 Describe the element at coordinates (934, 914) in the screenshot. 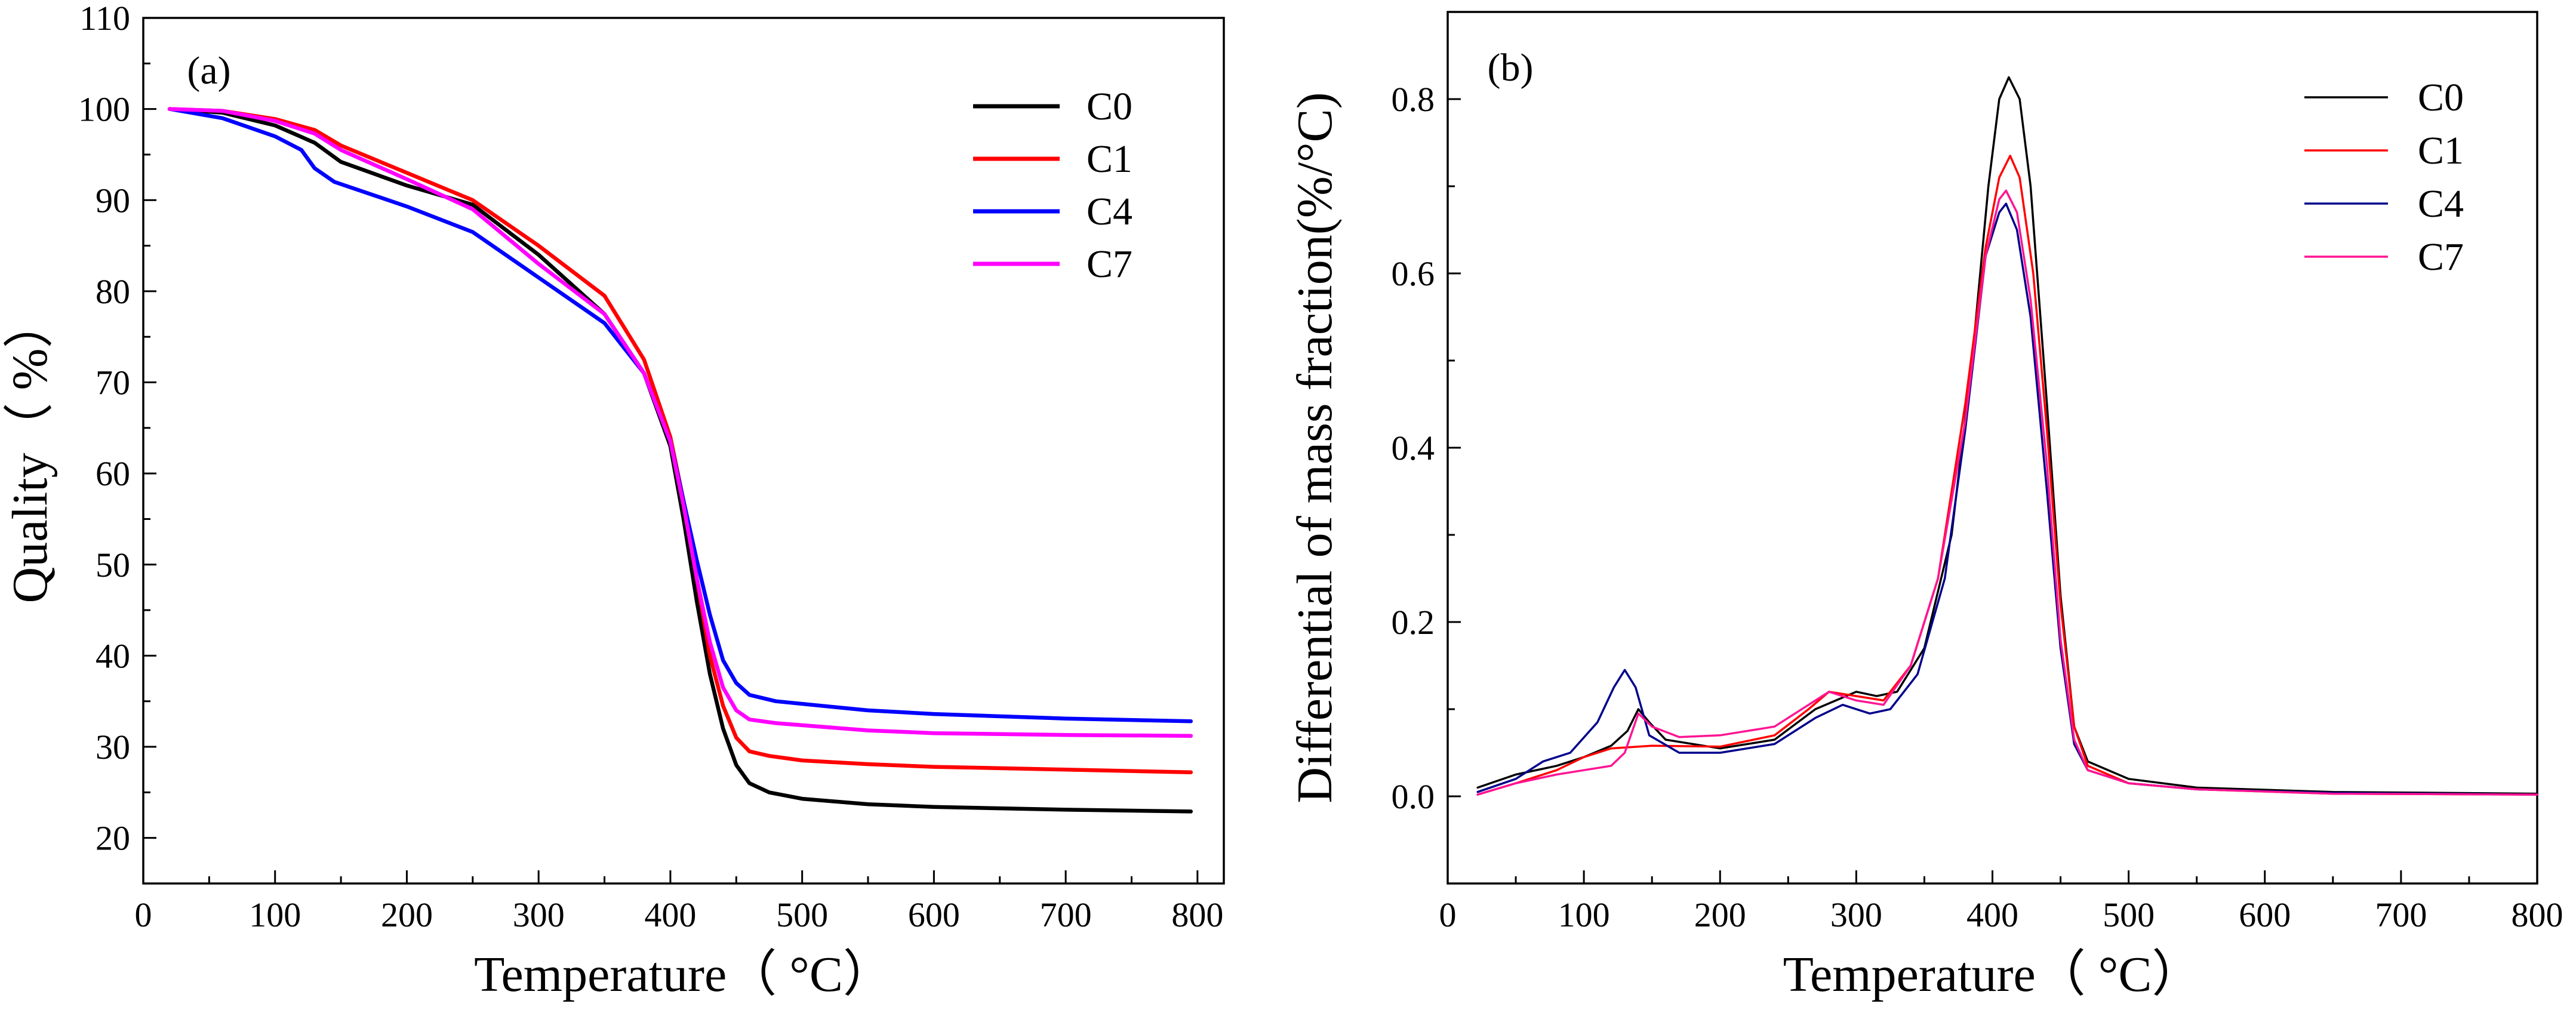

I see `x-tick-label-a: 600` at that location.